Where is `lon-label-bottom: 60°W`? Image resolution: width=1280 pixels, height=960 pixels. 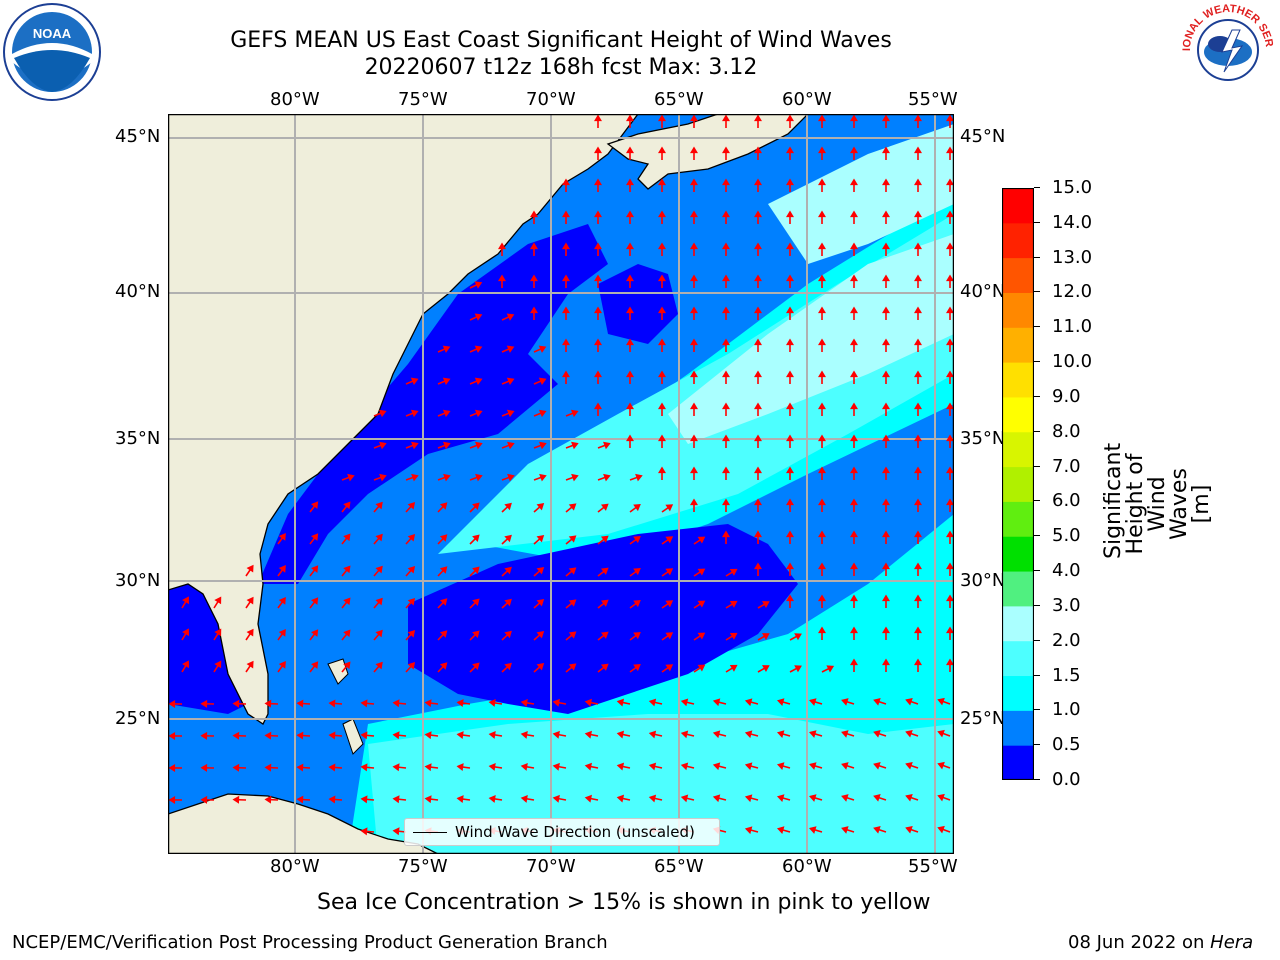 lon-label-bottom: 60°W is located at coordinates (807, 866).